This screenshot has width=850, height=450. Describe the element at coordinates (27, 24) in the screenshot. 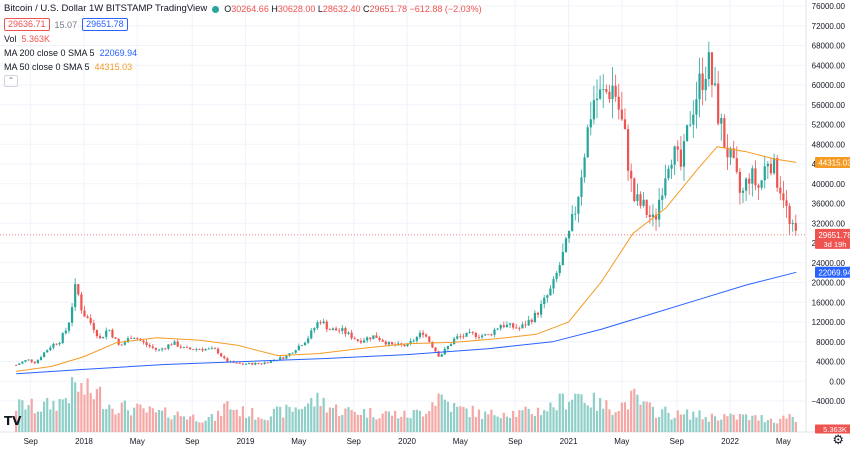

I see `sell-price-box: 29636.71` at that location.